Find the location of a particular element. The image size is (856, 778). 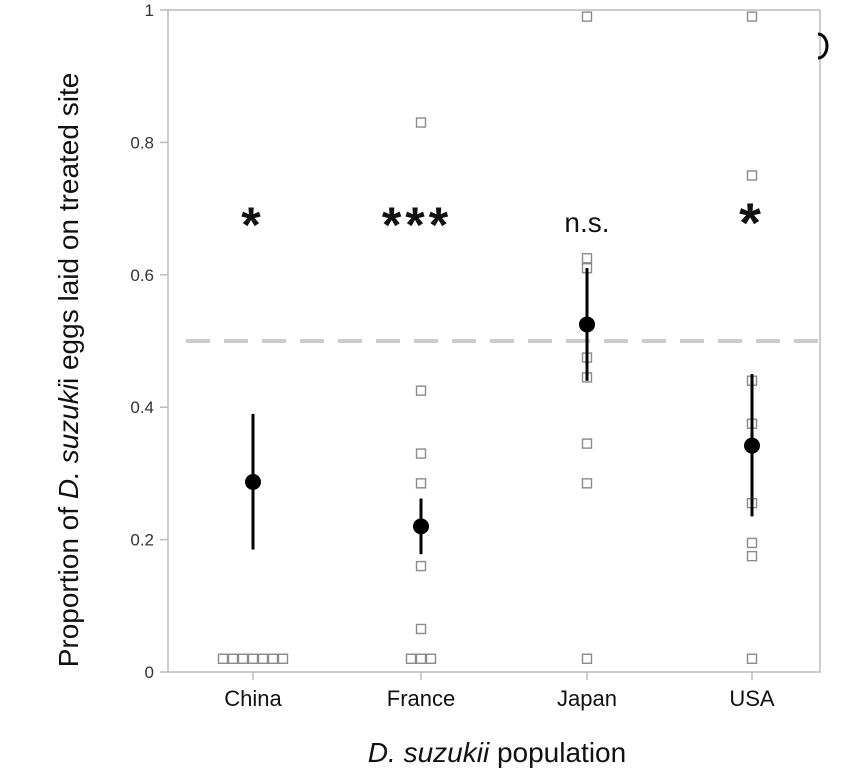

y-tick-label: 0.6 is located at coordinates (142, 275).